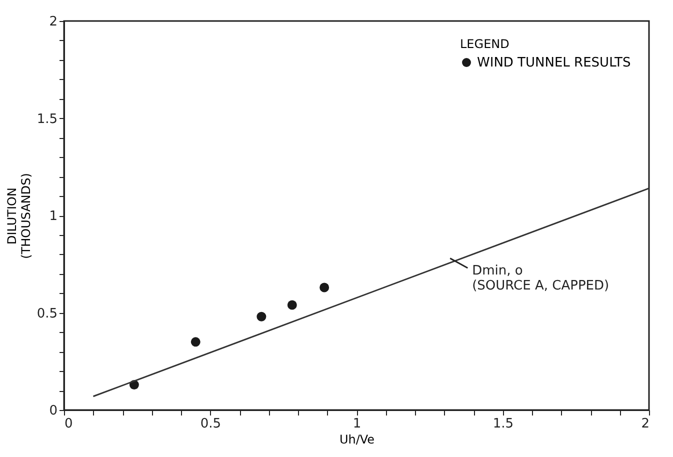  I want to click on x-tick-label: 1, so click(357, 424).